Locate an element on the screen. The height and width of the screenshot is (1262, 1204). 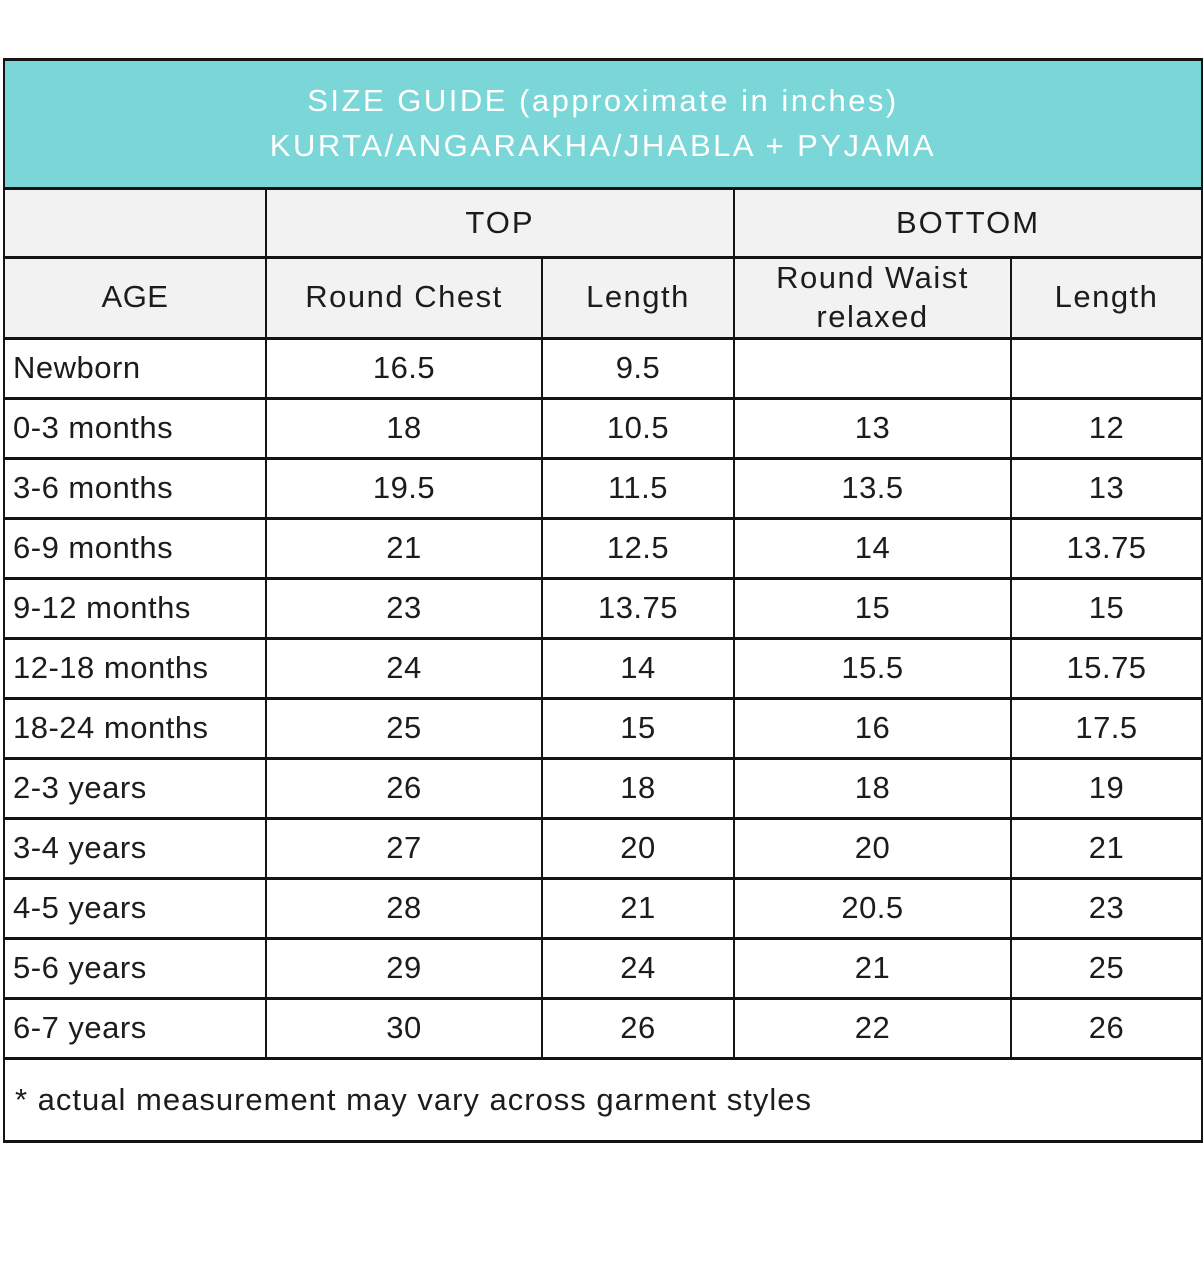
top-length-cell: 26 is located at coordinates (638, 1028).